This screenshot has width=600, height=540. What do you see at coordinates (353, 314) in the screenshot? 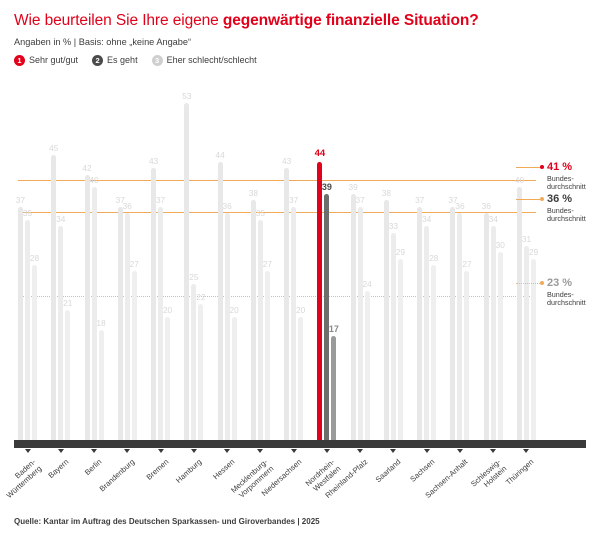
I see `bar: 39` at bounding box center [353, 314].